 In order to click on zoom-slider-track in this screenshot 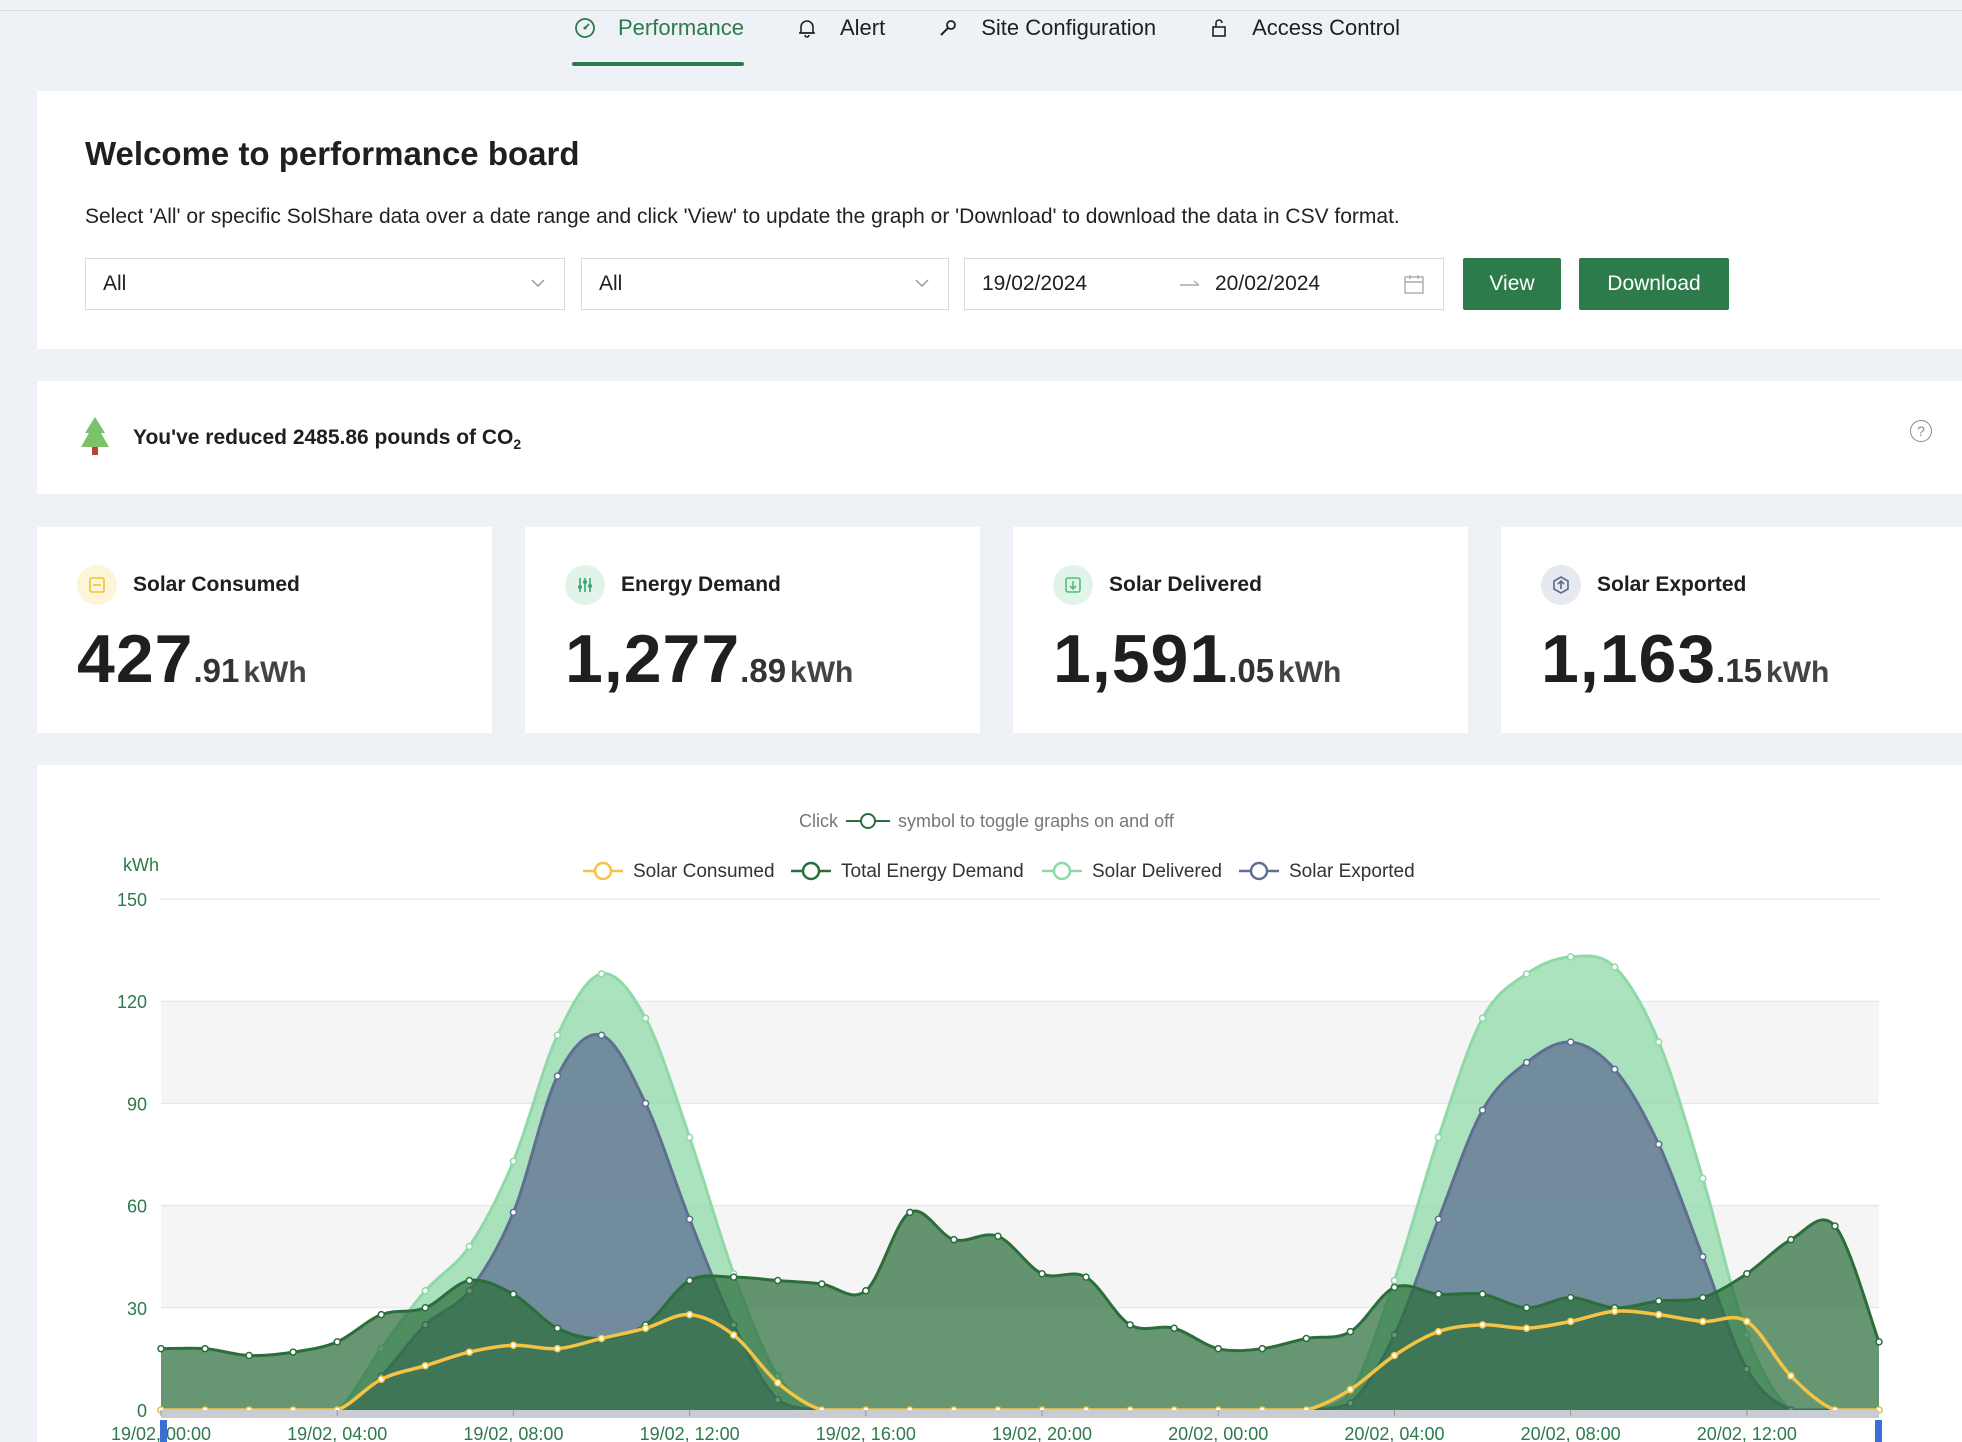, I will do `click(1020, 1414)`.